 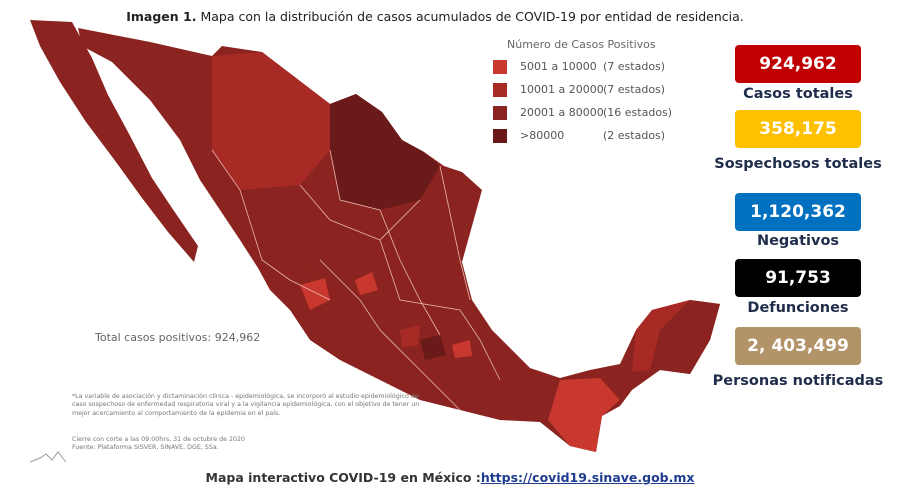 I want to click on total-cases: Total casos positivos: 924,962, so click(x=178, y=337).